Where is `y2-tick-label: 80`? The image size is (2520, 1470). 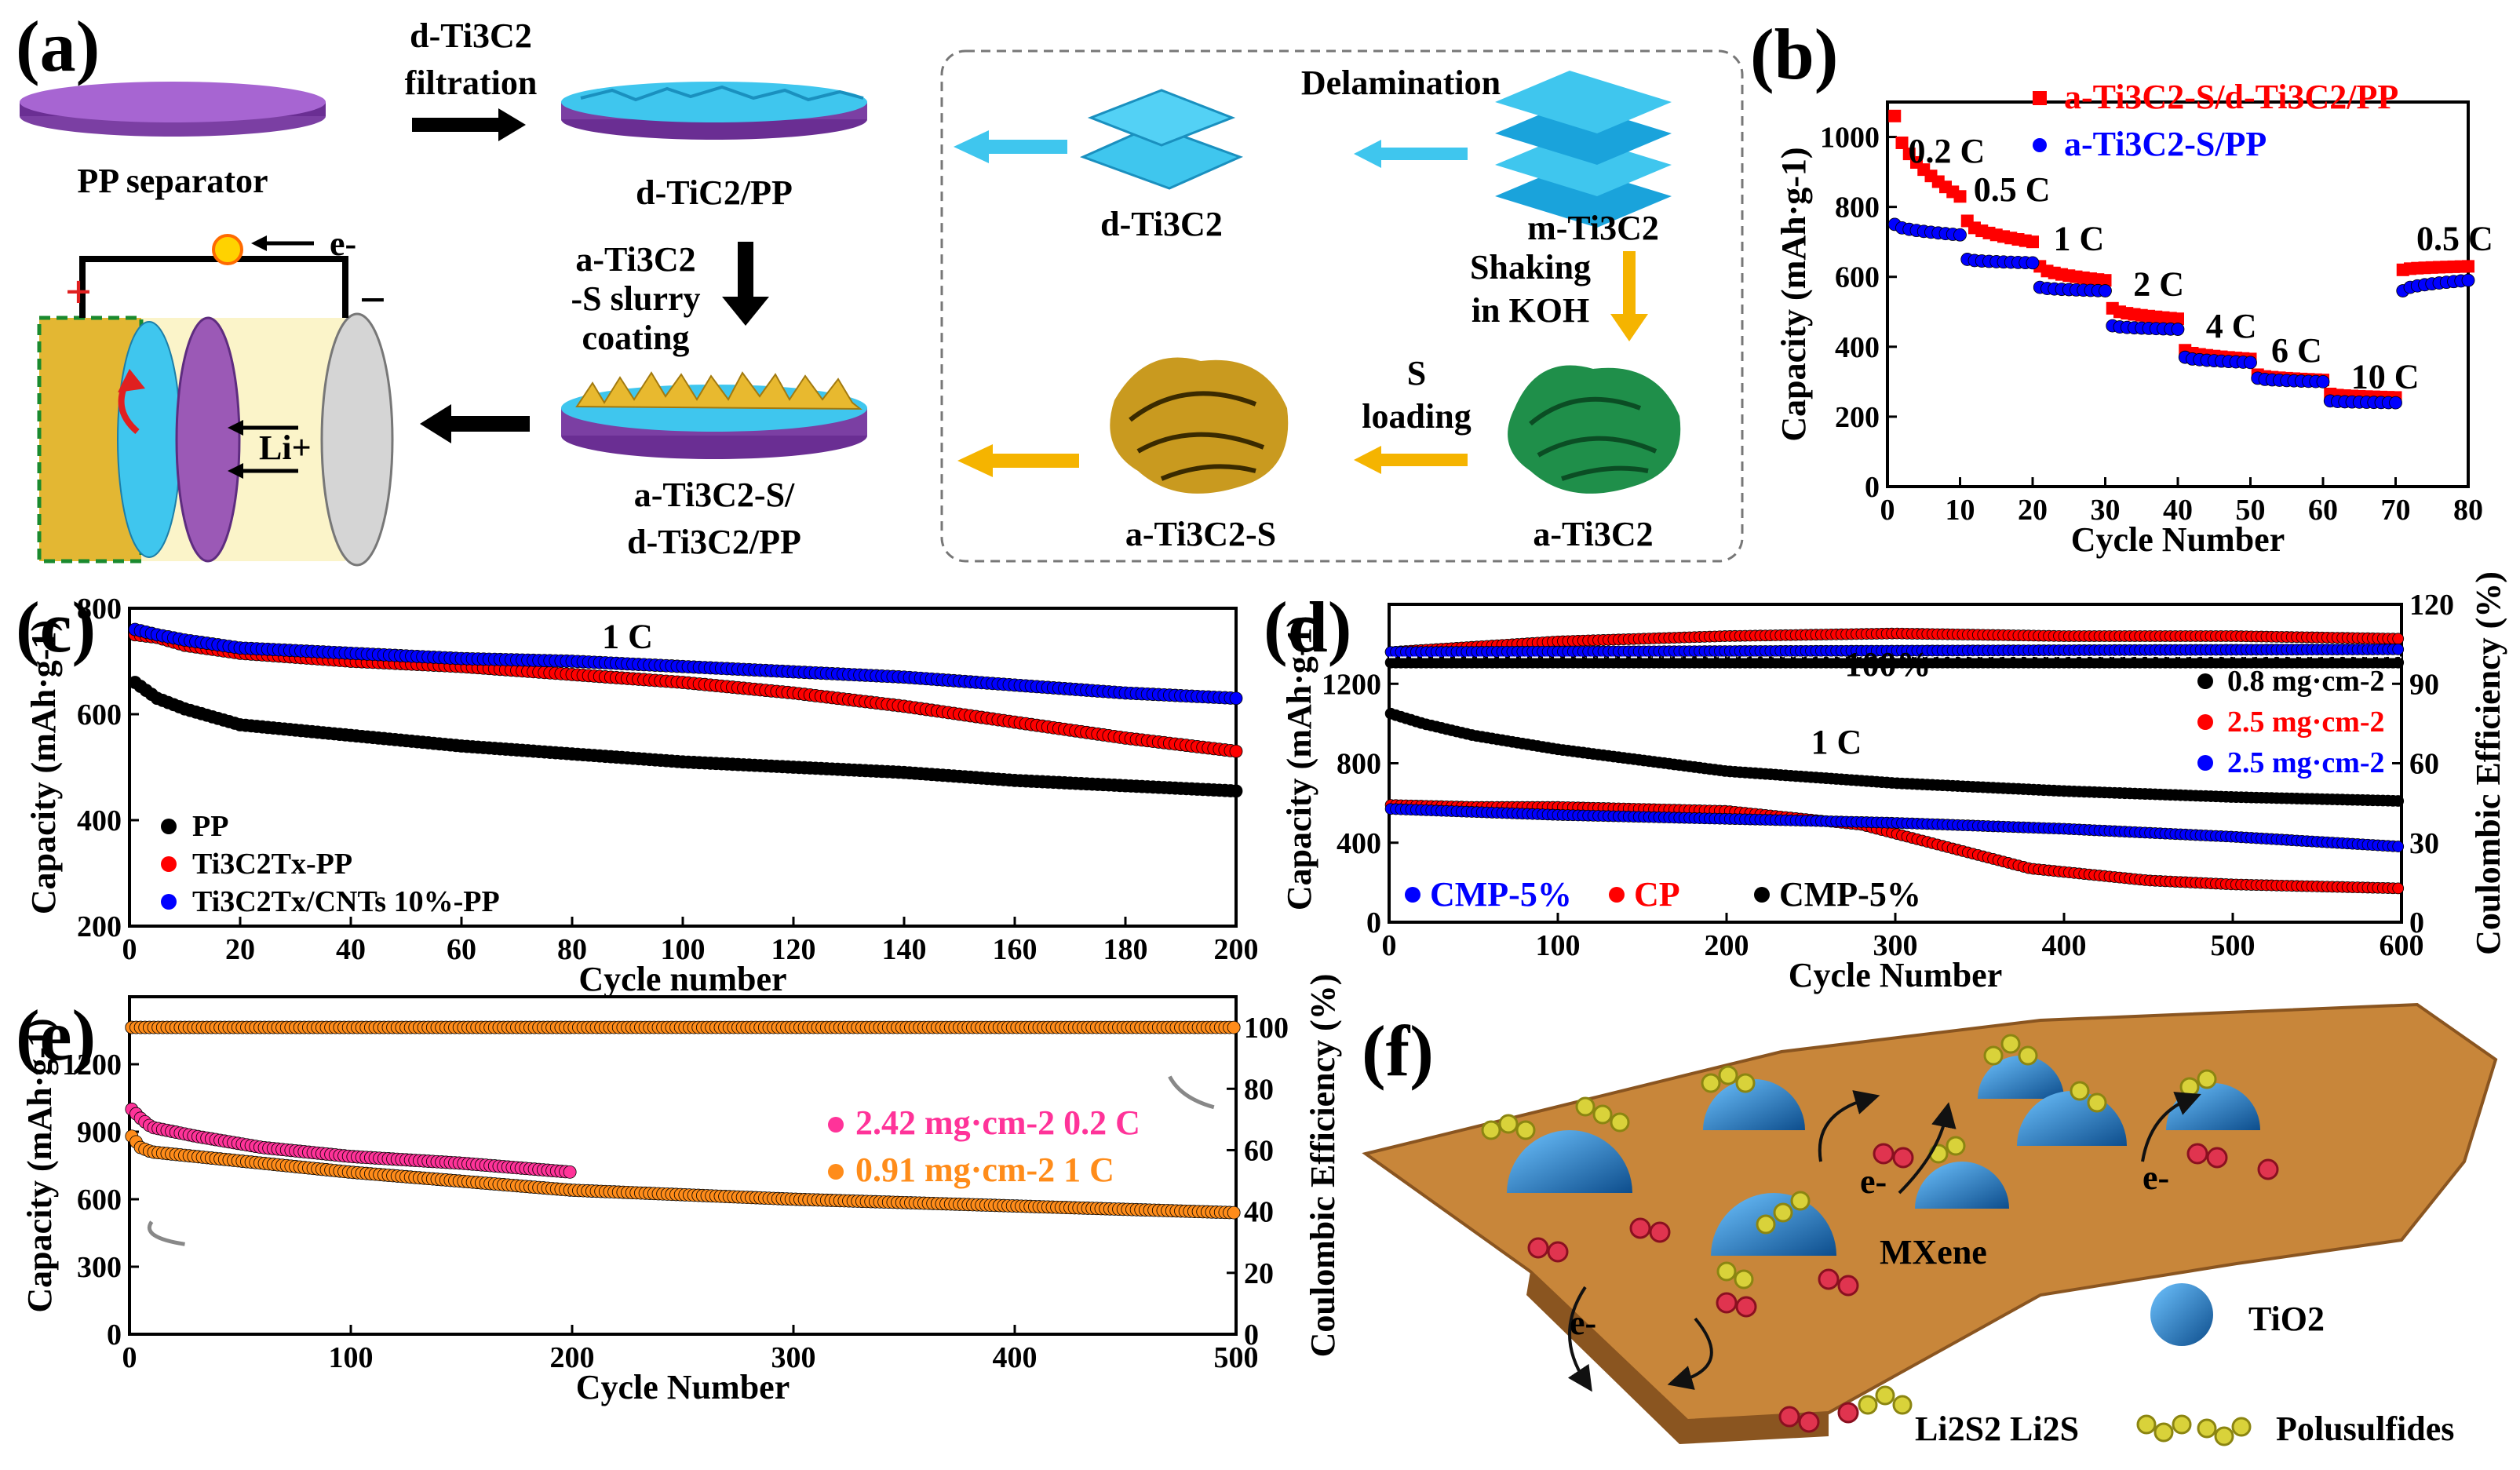 y2-tick-label: 80 is located at coordinates (1259, 1090).